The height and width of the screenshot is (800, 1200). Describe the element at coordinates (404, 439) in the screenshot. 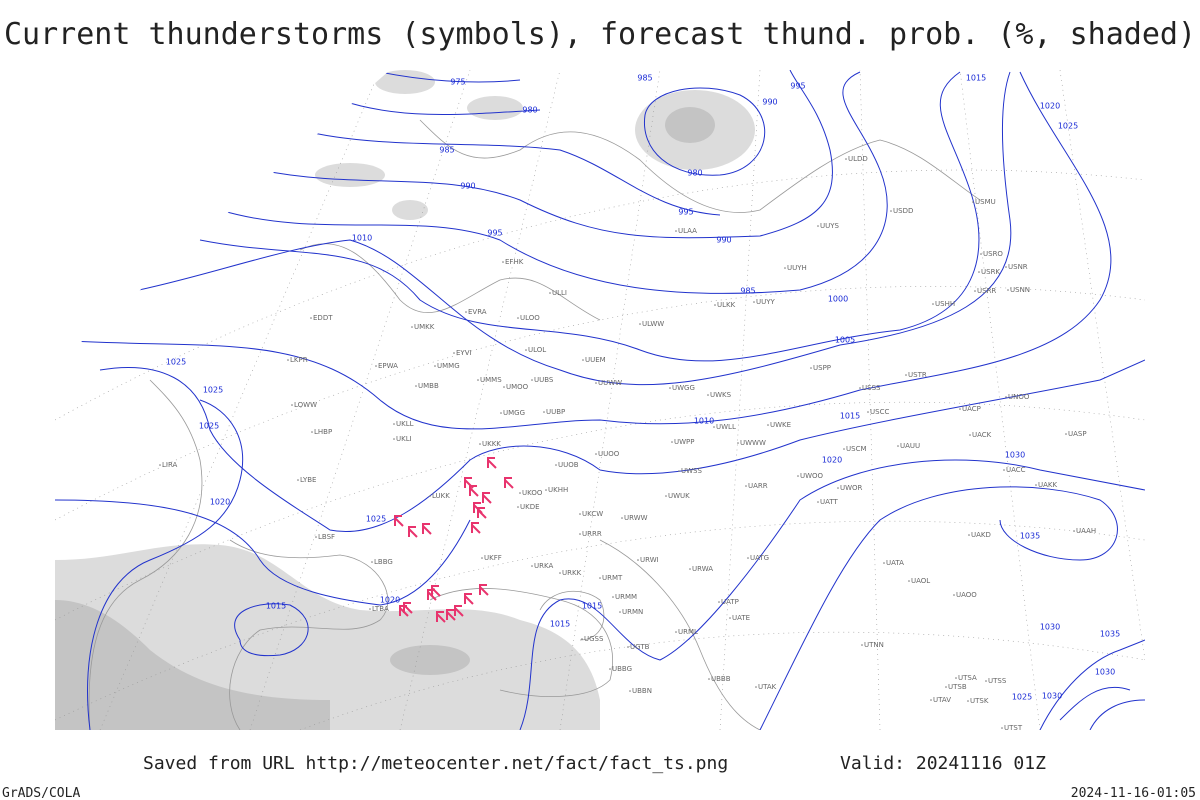

I see `station-label: UKLI` at that location.